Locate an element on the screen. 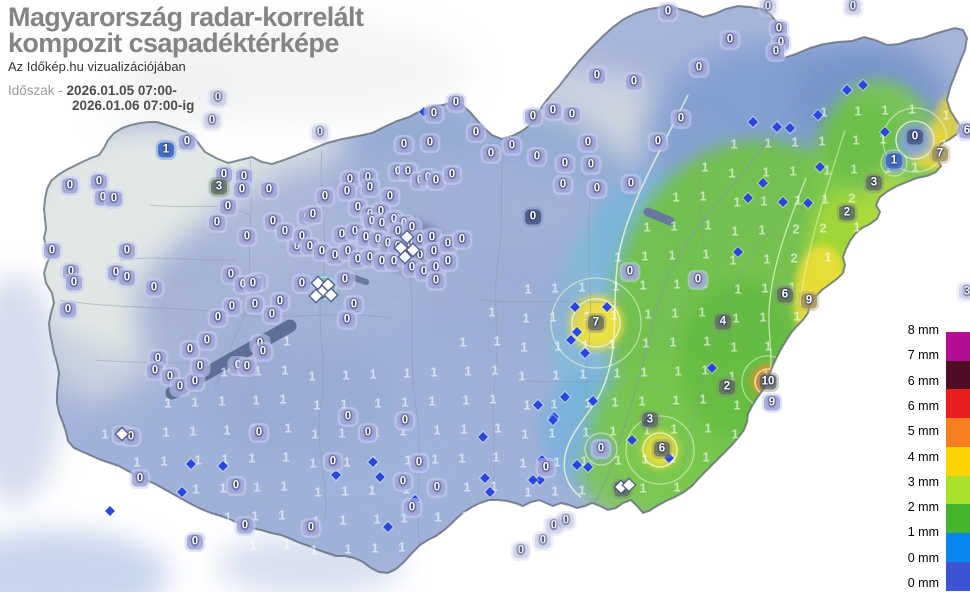 Image resolution: width=970 pixels, height=592 pixels. station-badge: 4 is located at coordinates (723, 322).